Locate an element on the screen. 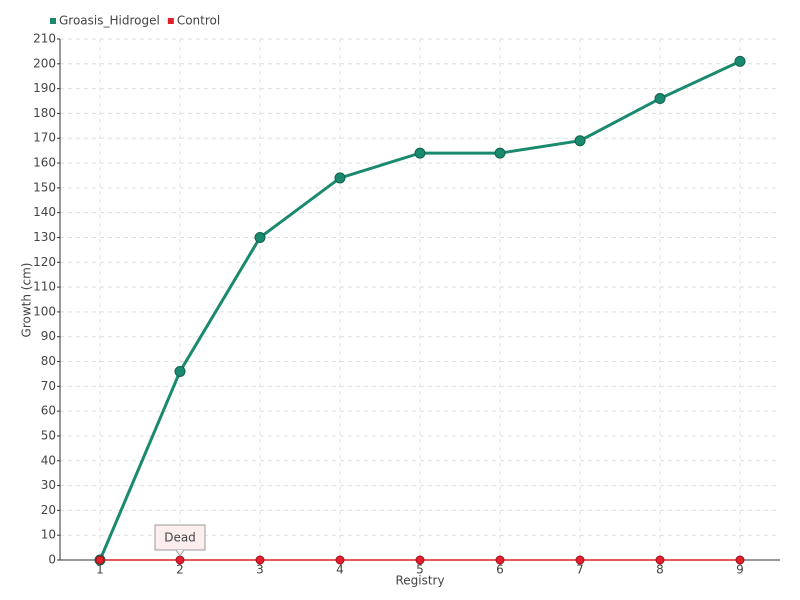 The width and height of the screenshot is (800, 600). y-tick-label: 190 is located at coordinates (44, 88).